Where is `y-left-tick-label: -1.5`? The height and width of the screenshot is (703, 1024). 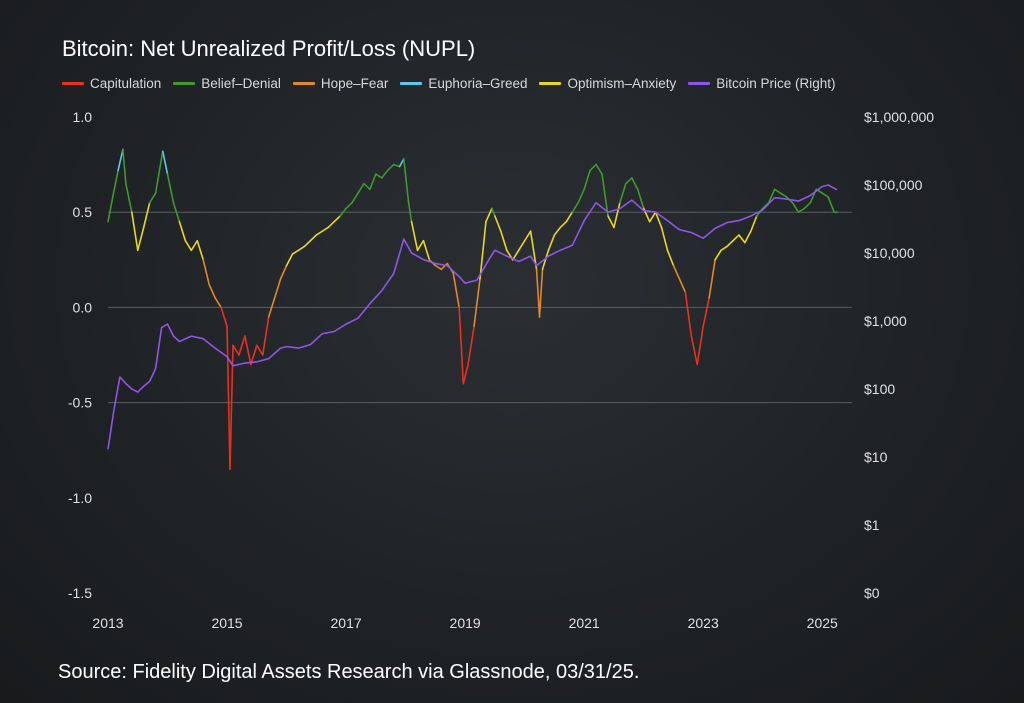 y-left-tick-label: -1.5 is located at coordinates (80, 593).